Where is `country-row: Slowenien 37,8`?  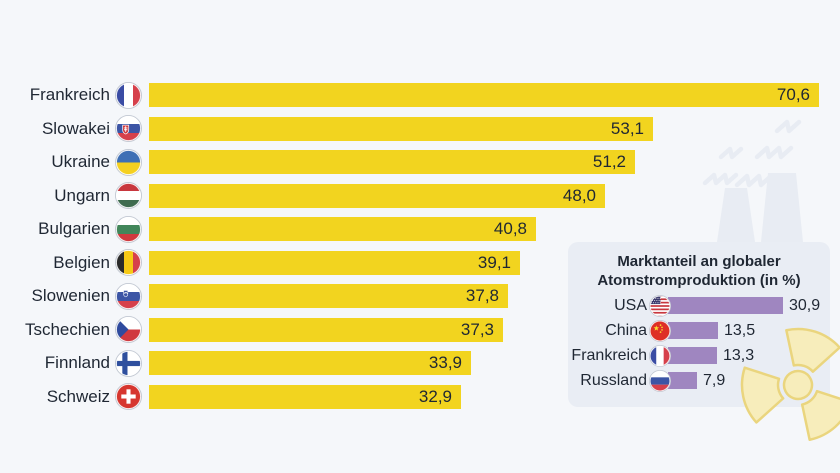
country-row: Slowenien 37,8 is located at coordinates (409, 296).